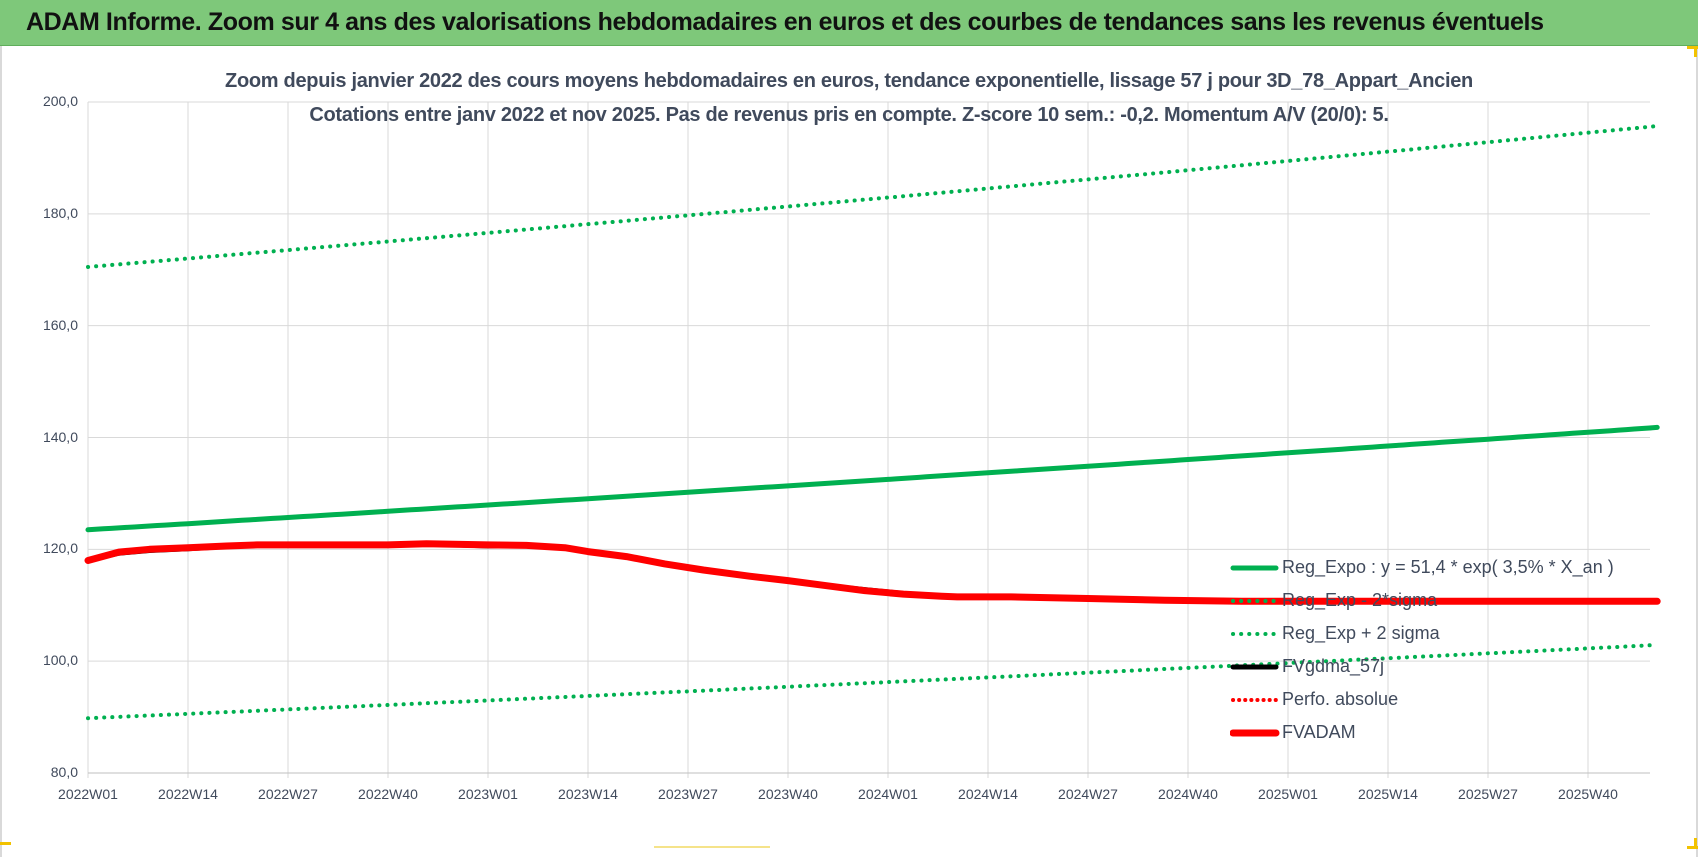  I want to click on x-tick-label: 2022W14, so click(188, 794).